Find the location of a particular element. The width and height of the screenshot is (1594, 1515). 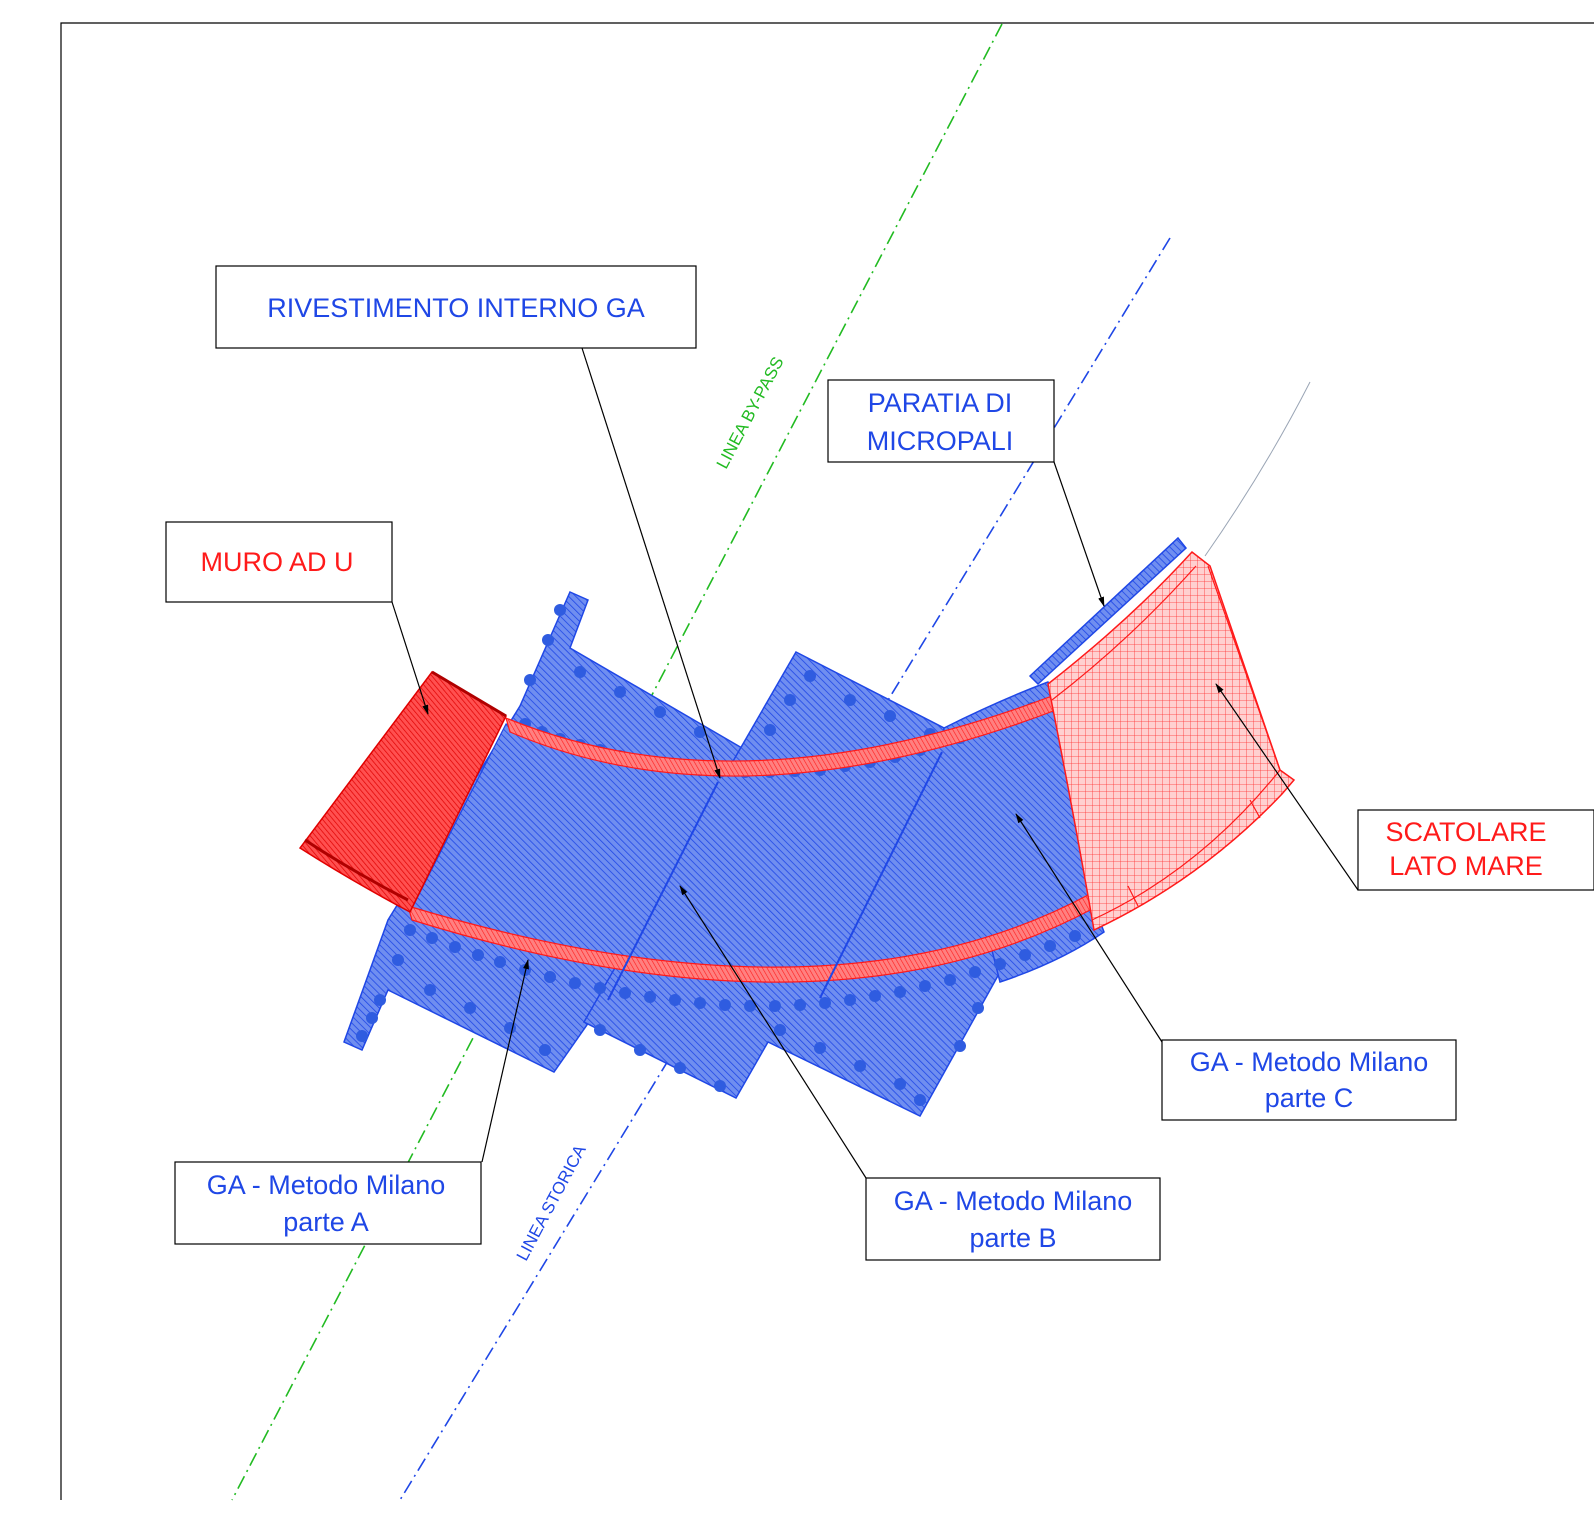

callout-ga-a-line1: GA - Metodo Milano is located at coordinates (326, 1185).